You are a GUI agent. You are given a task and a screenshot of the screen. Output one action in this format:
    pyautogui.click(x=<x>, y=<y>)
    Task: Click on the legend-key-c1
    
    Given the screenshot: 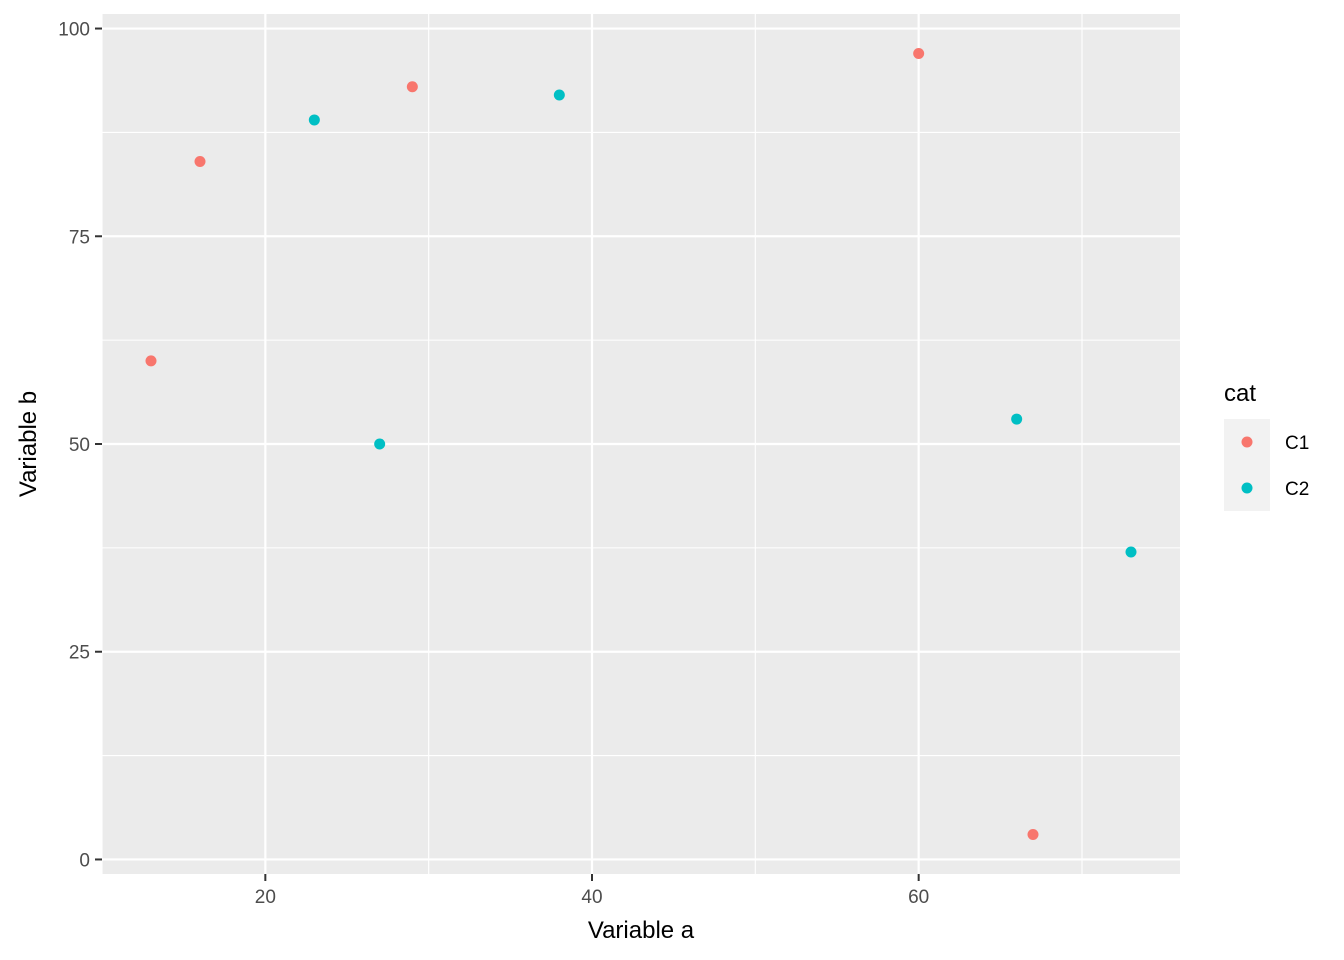 What is the action you would take?
    pyautogui.click(x=1247, y=442)
    